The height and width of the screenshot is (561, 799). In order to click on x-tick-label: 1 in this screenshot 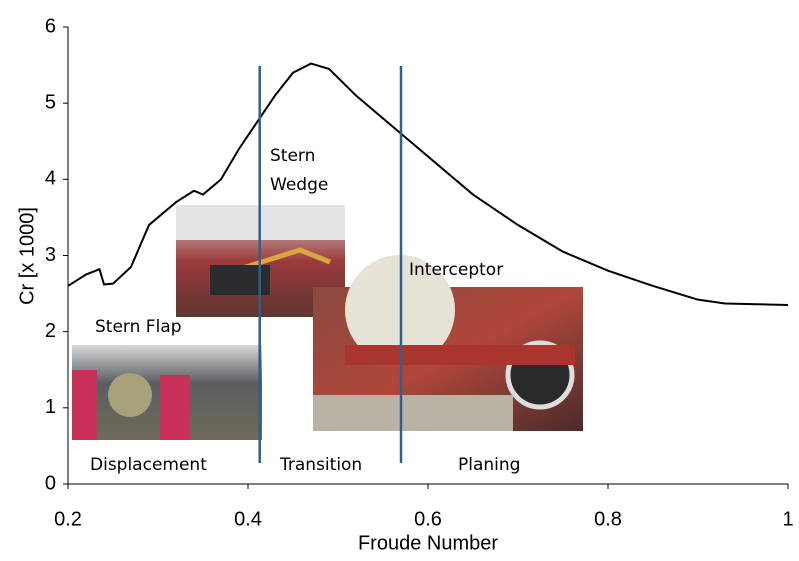, I will do `click(787, 519)`.